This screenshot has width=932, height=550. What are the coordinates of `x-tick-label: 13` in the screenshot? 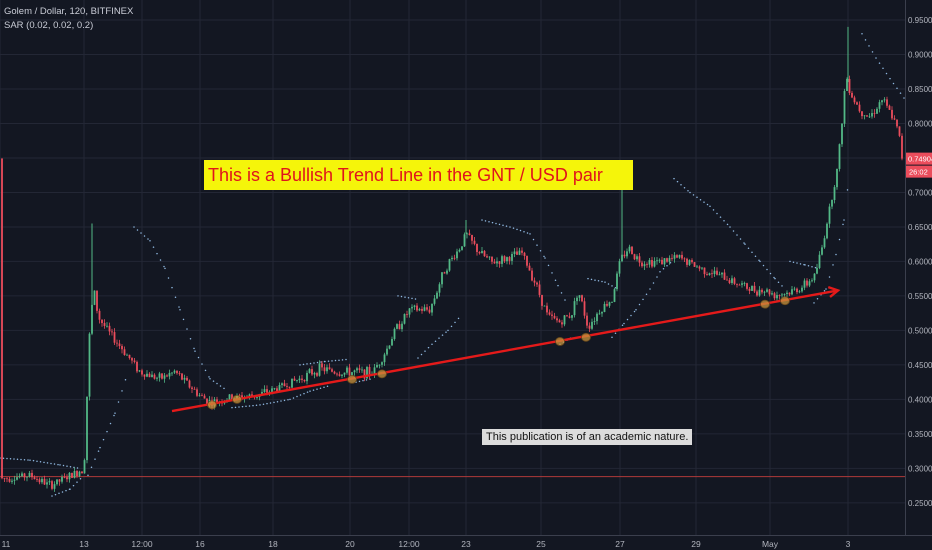 It's located at (84, 544).